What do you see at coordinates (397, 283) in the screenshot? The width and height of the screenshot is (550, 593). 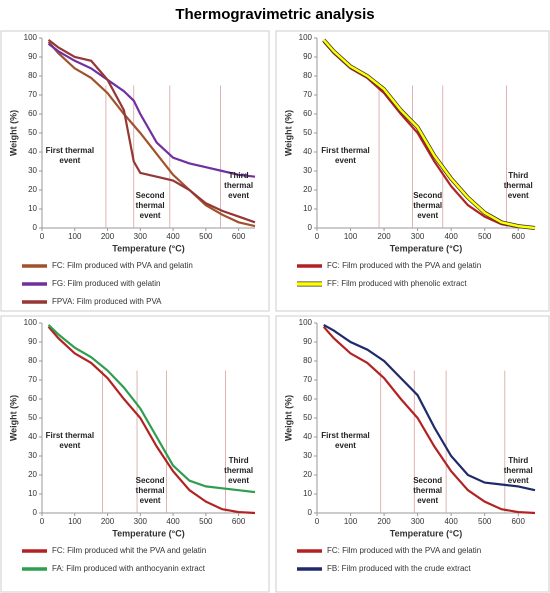 I see `legend-label: FF: Film produced with phenolic extract` at bounding box center [397, 283].